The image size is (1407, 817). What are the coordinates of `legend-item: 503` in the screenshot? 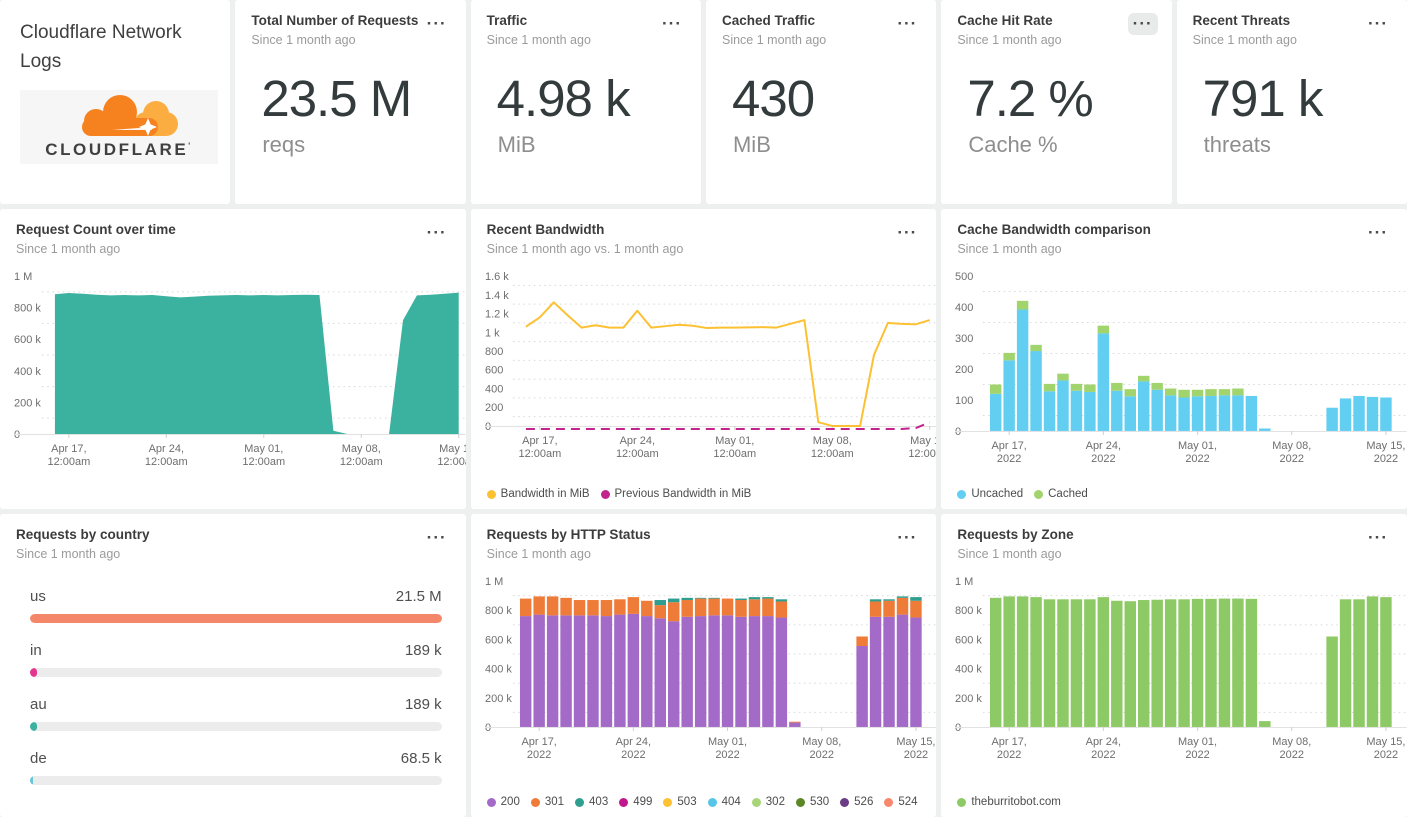 It's located at (680, 802).